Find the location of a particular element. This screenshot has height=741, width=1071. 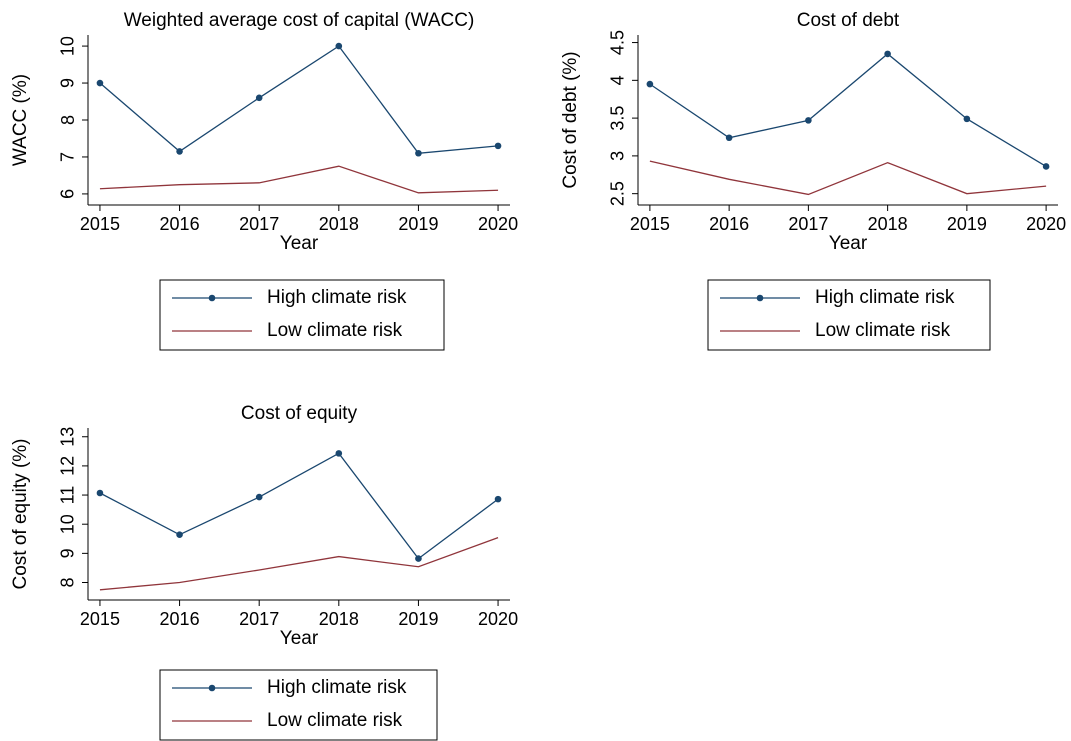

y-tick-label: 7 is located at coordinates (68, 157).